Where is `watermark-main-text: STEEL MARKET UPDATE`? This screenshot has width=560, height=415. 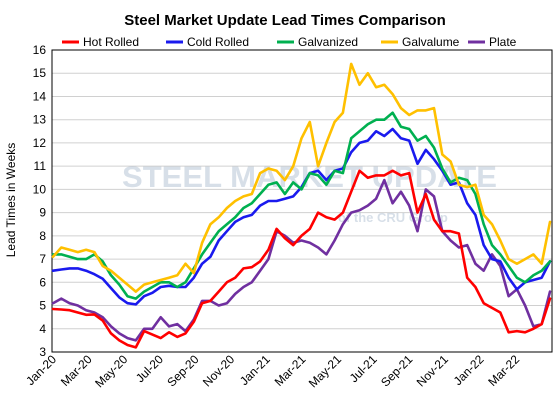 watermark-main-text: STEEL MARKET UPDATE is located at coordinates (309, 177).